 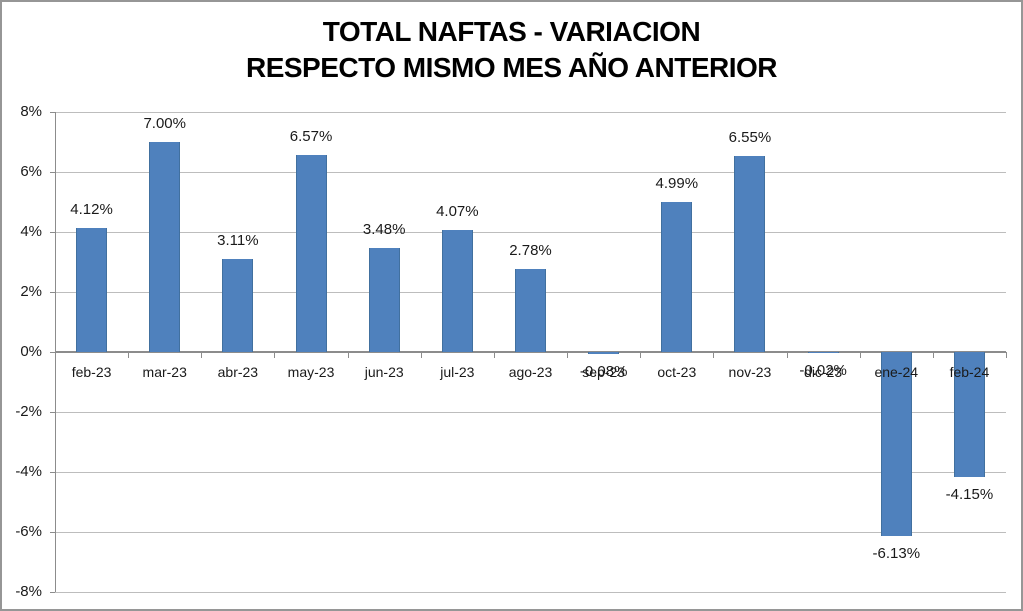 I want to click on y-axis-tick-label: -8%, so click(x=28, y=591).